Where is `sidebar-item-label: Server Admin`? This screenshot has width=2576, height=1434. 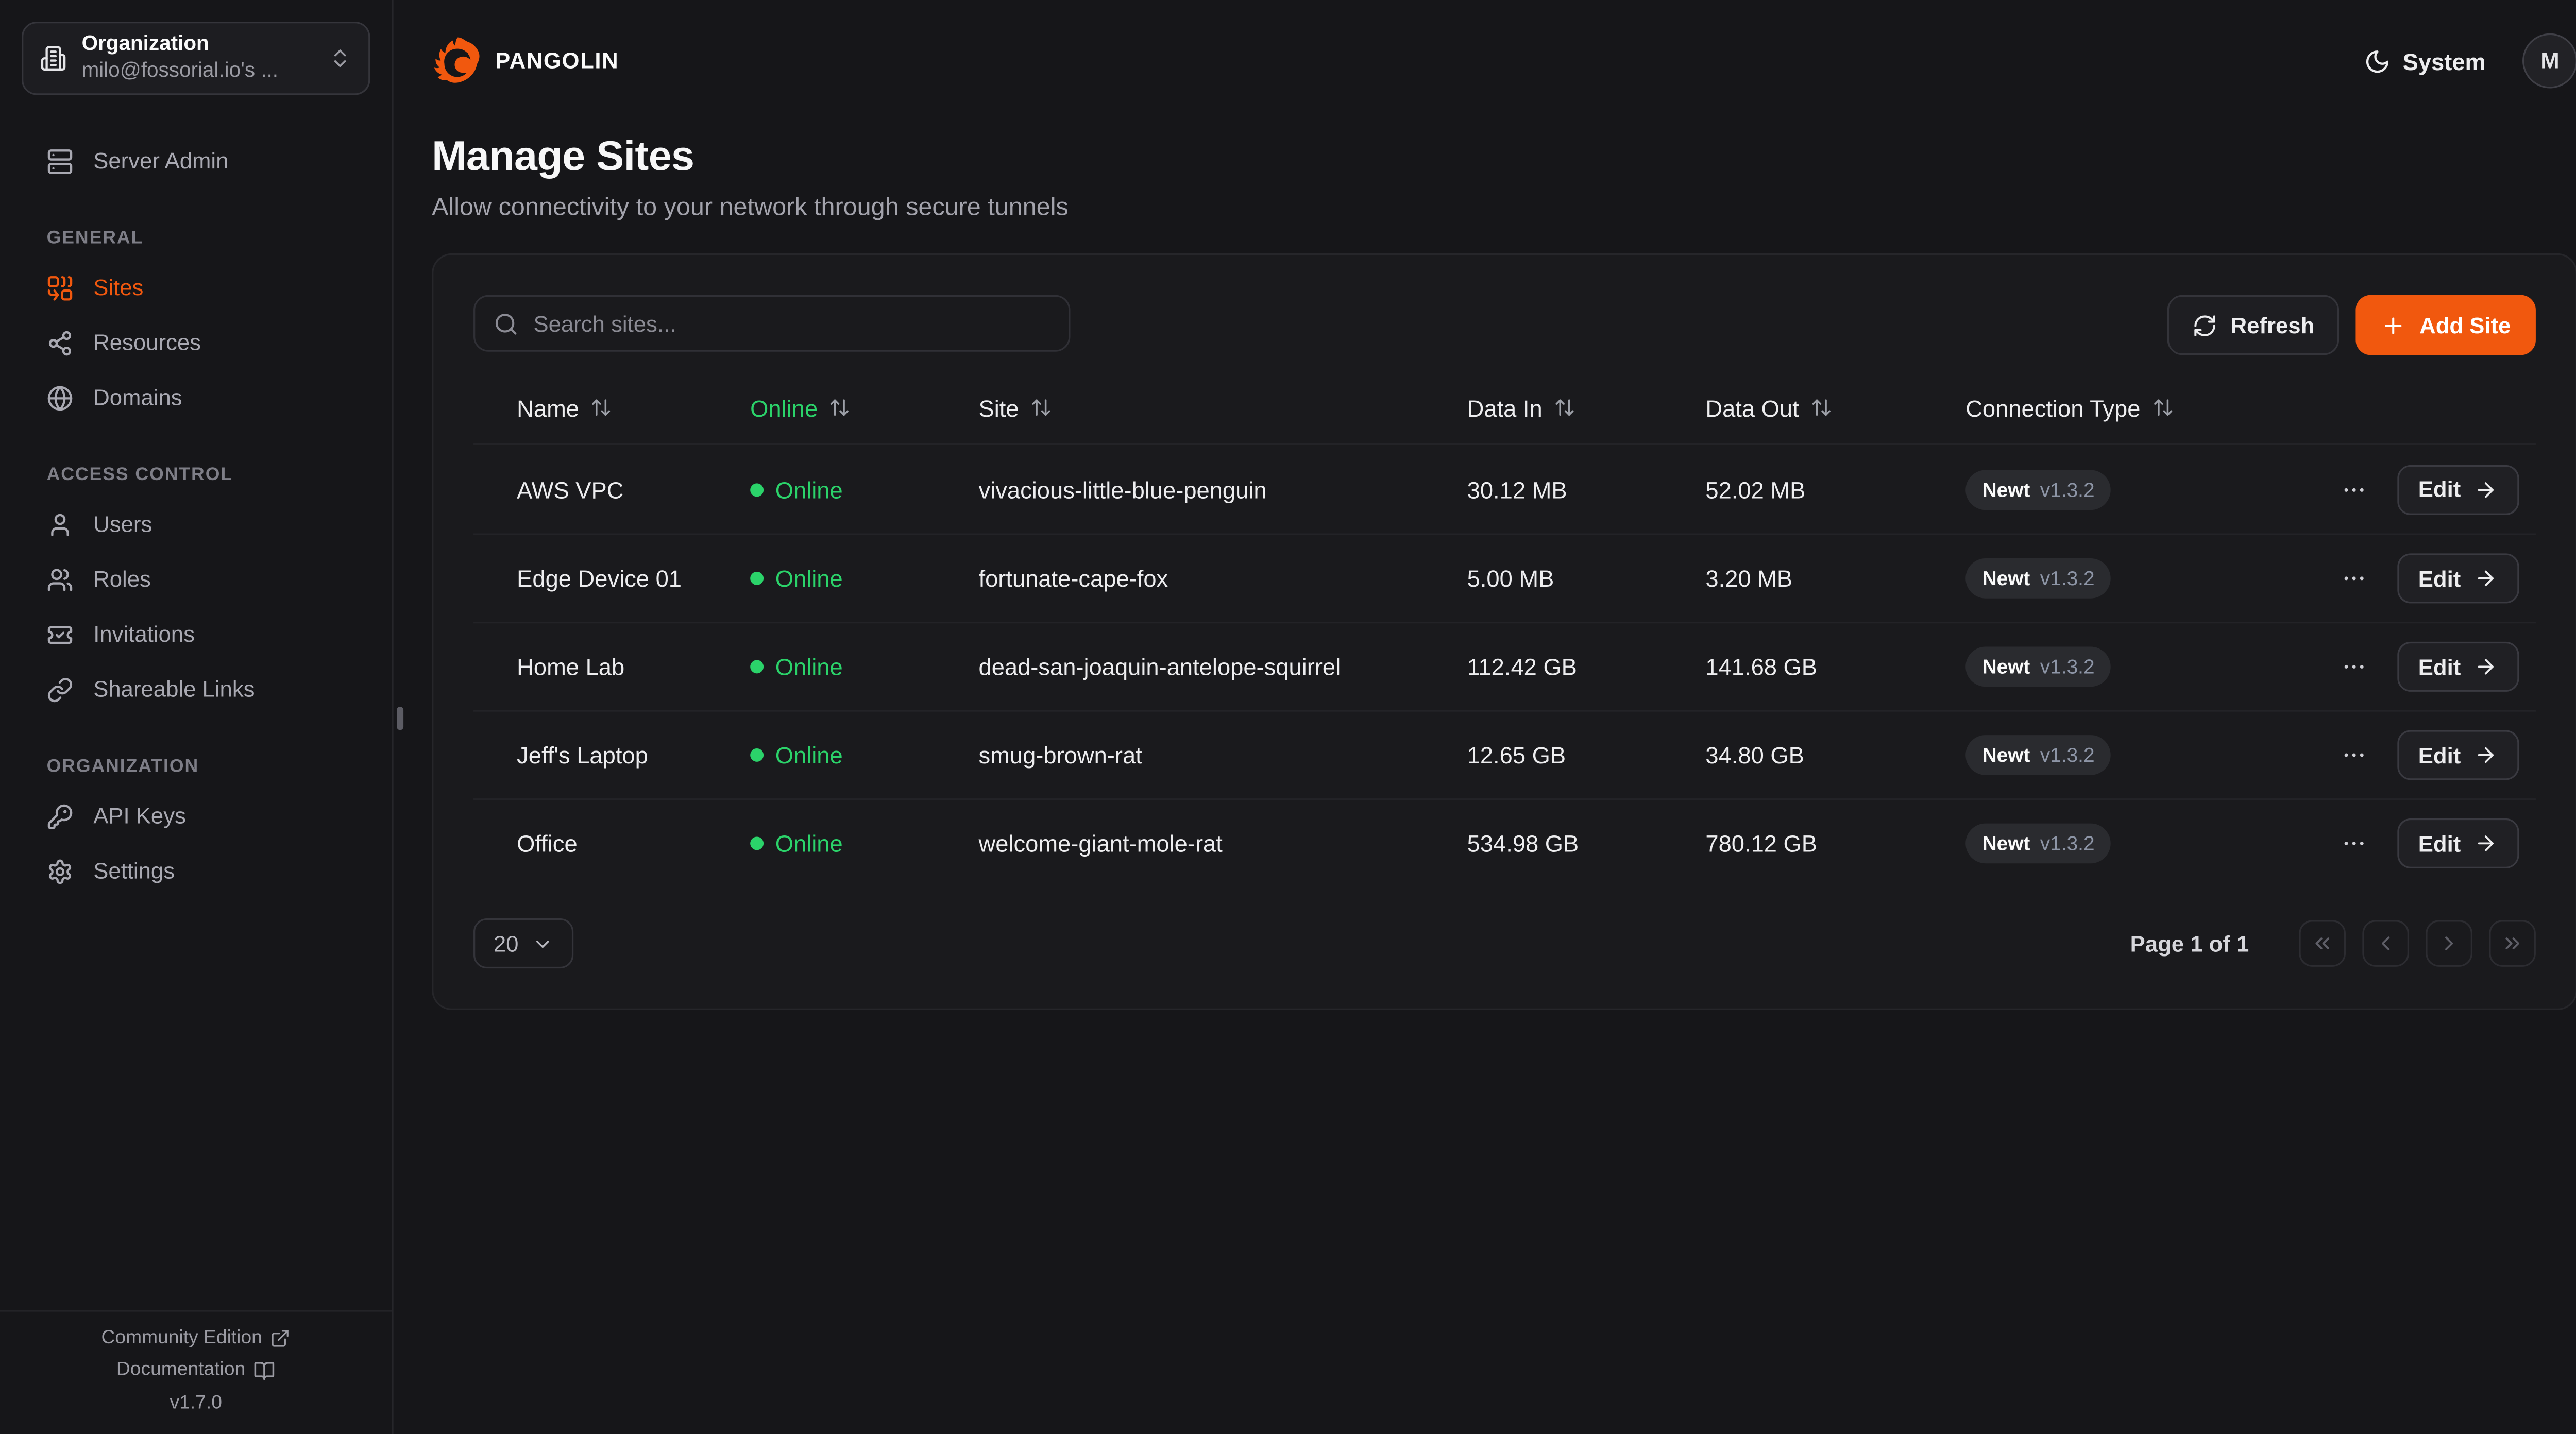
sidebar-item-label: Server Admin is located at coordinates (161, 161).